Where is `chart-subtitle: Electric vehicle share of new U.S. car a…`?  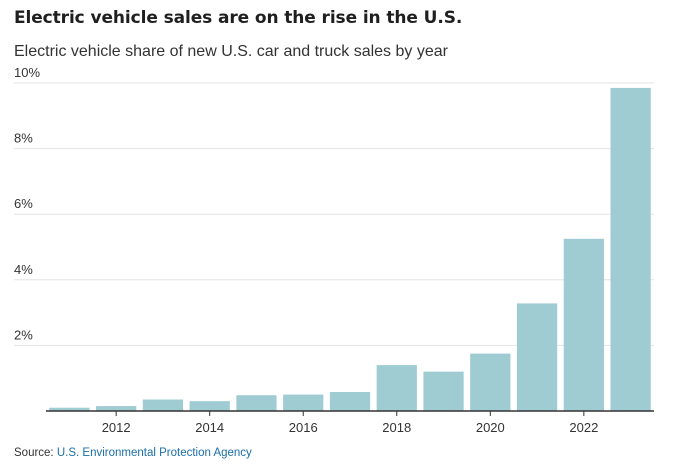
chart-subtitle: Electric vehicle share of new U.S. car a… is located at coordinates (231, 51).